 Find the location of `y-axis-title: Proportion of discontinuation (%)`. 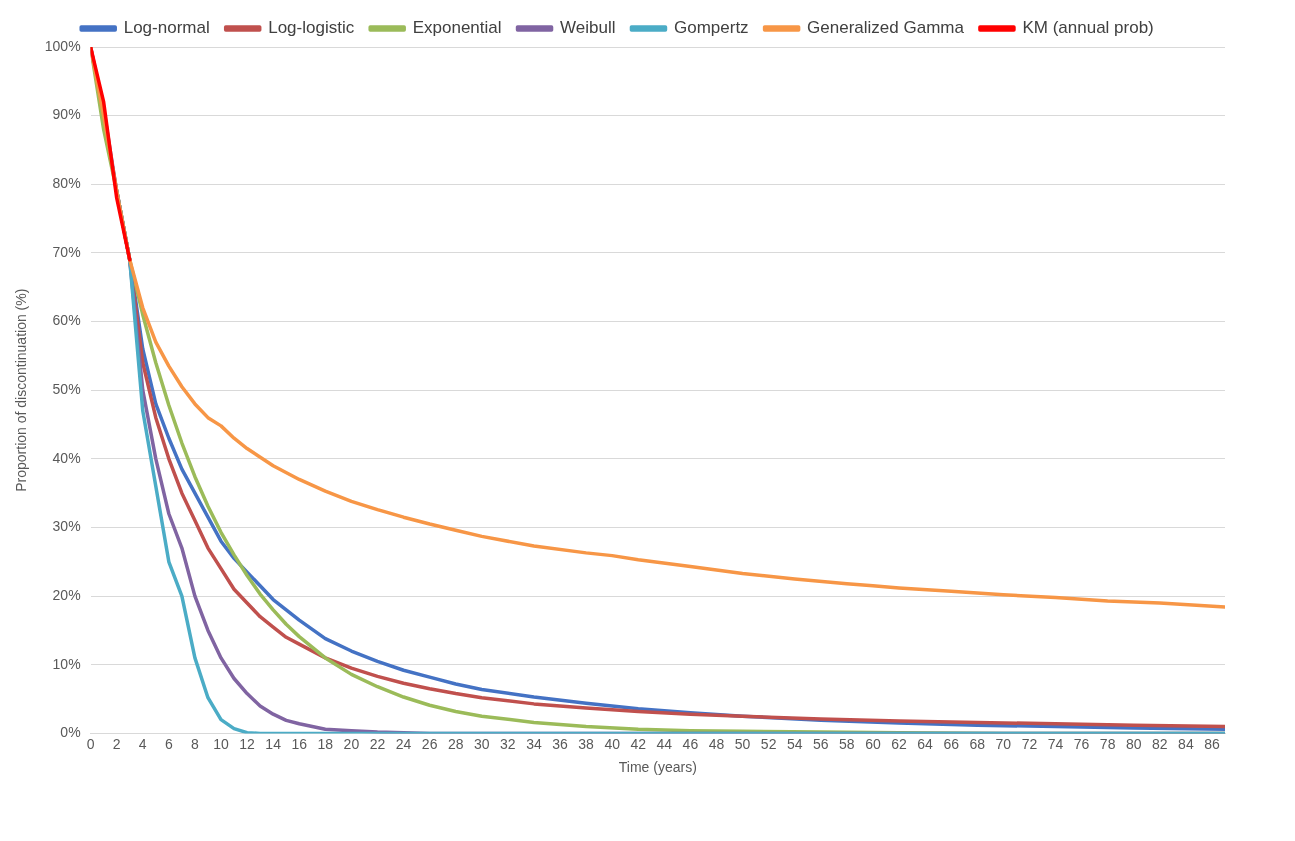

y-axis-title: Proportion of discontinuation (%) is located at coordinates (21, 390).